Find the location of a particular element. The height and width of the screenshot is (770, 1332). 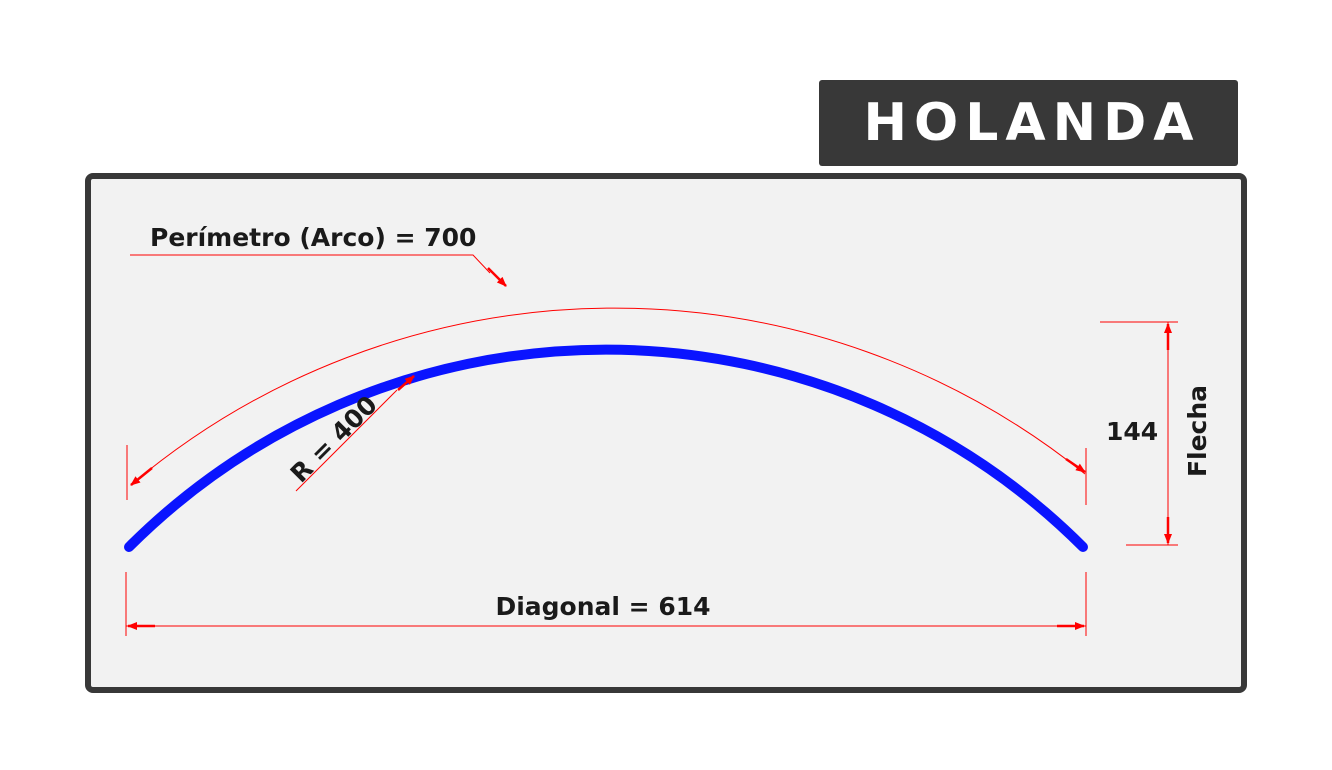

perimeter-leader is located at coordinates (310, 264).